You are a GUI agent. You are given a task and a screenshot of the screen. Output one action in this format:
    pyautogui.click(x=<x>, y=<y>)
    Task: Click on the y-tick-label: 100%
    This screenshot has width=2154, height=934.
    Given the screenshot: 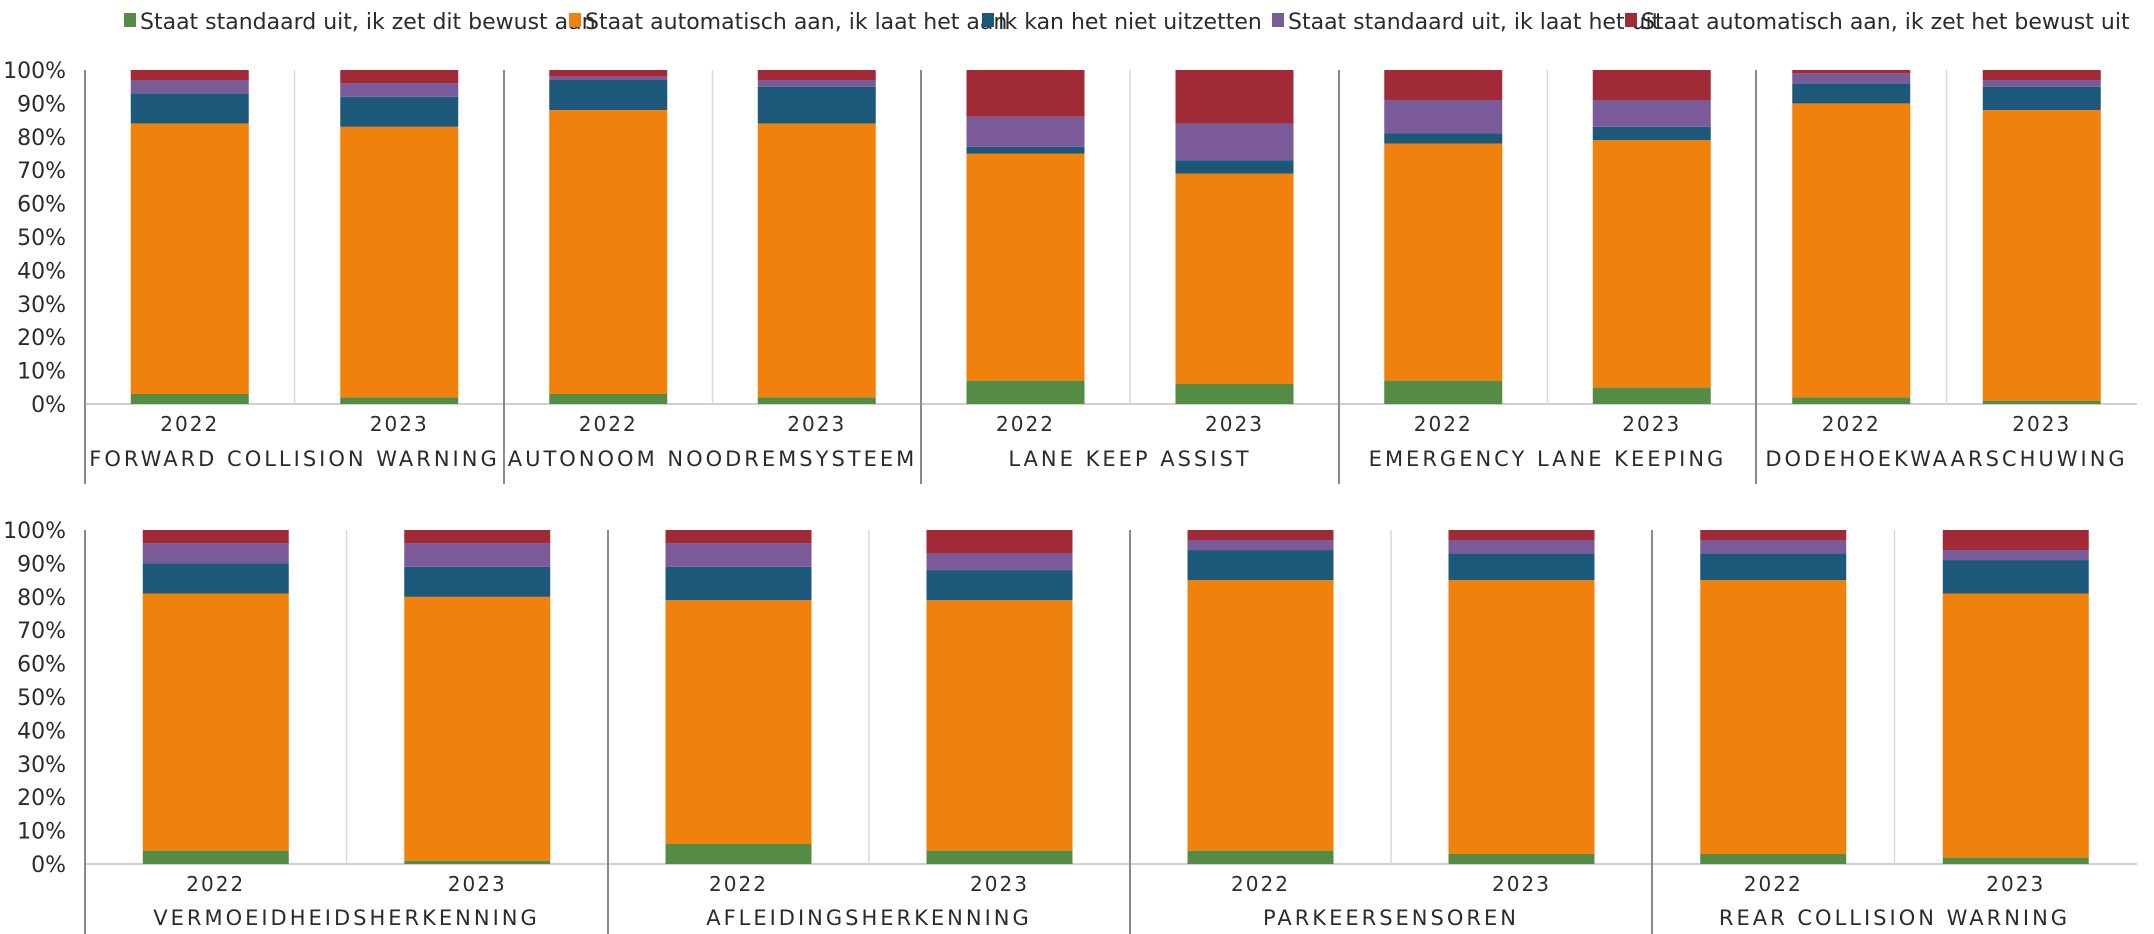 What is the action you would take?
    pyautogui.click(x=34, y=71)
    